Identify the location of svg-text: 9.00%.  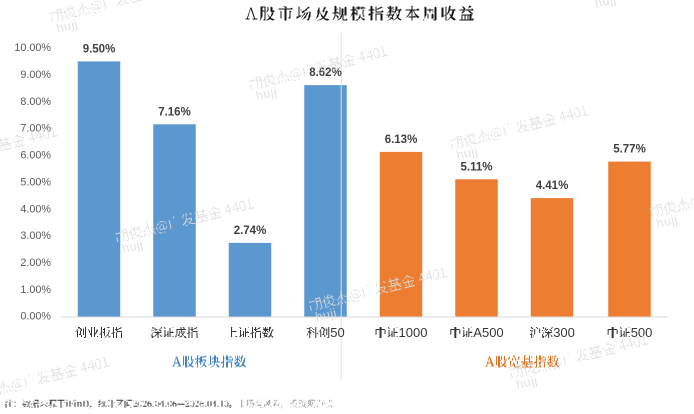
(35, 75).